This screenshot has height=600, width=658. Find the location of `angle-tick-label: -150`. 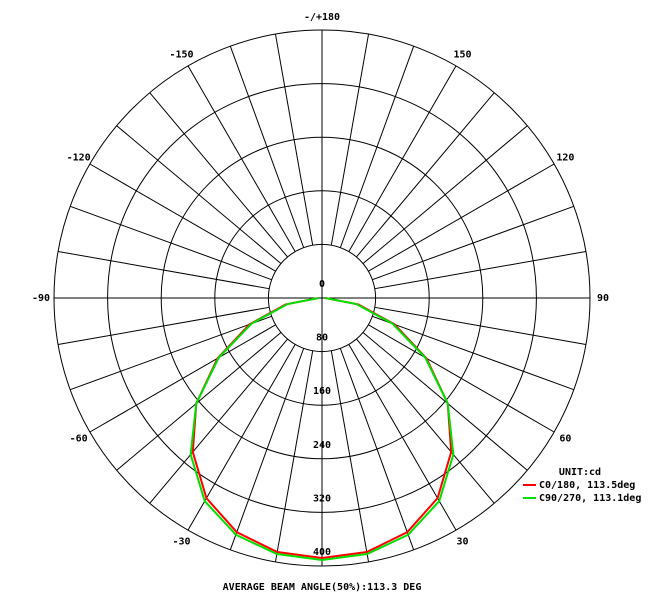

angle-tick-label: -150 is located at coordinates (181, 55).